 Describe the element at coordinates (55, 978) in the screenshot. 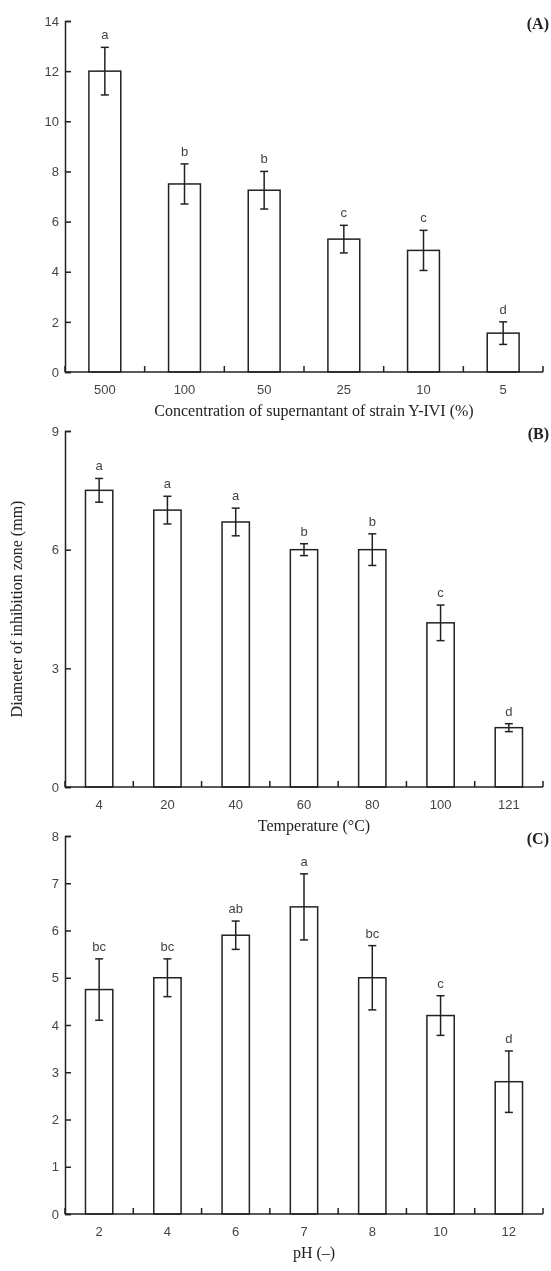

I see `y-tick-label: 5` at that location.